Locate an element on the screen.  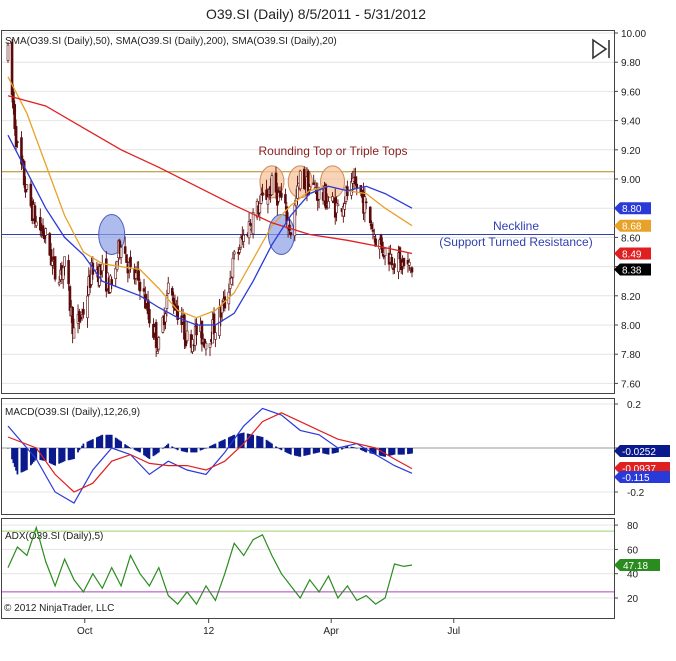
macd-legend: MACD(O39.SI (Daily),12,26,9) is located at coordinates (72, 412).